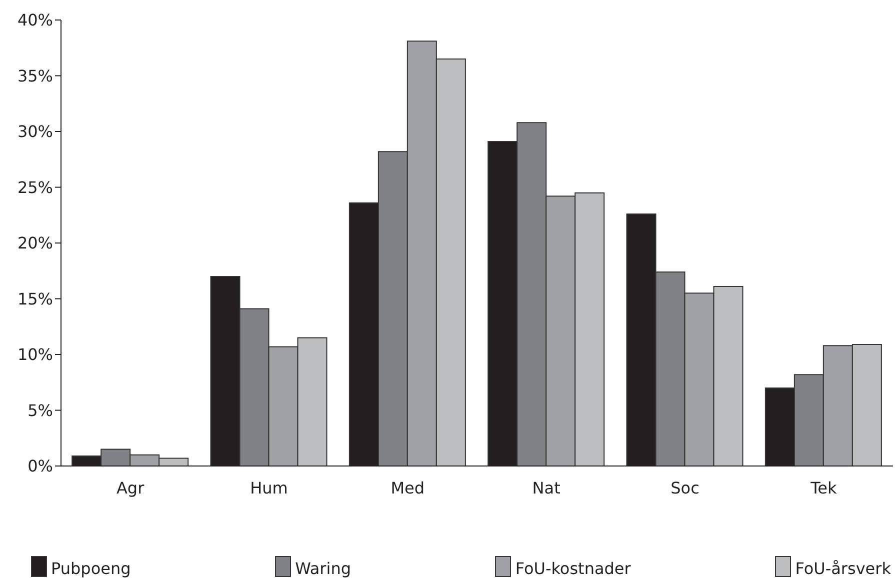 The height and width of the screenshot is (578, 895). Describe the element at coordinates (685, 488) in the screenshot. I see `x-tick-label: Soc` at that location.